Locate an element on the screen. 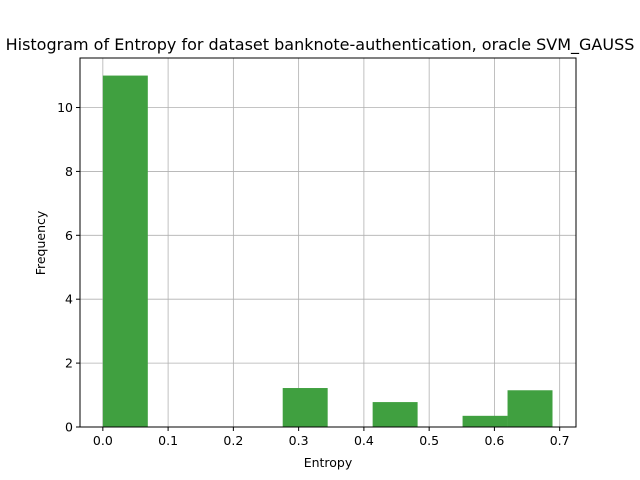  x-tick-label: 0.5 is located at coordinates (429, 440).